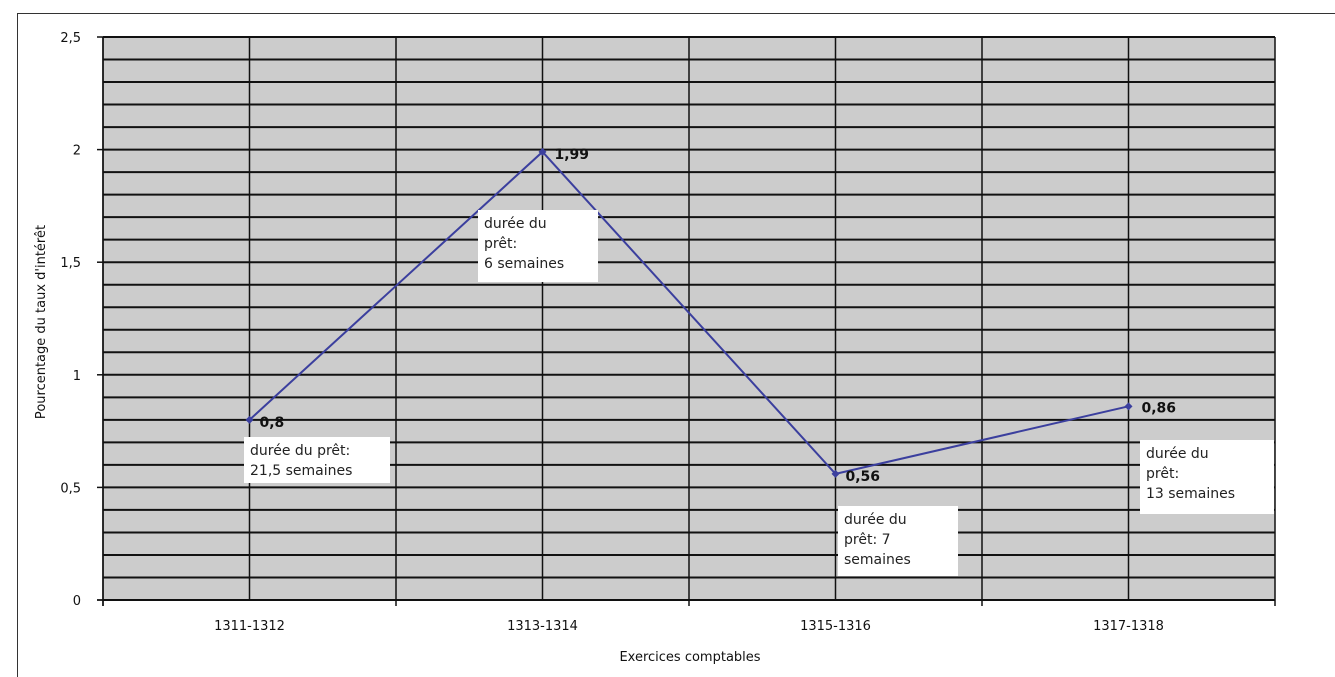 This screenshot has width=1335, height=677. Describe the element at coordinates (70, 263) in the screenshot. I see `y-tick-label: 1,5` at that location.